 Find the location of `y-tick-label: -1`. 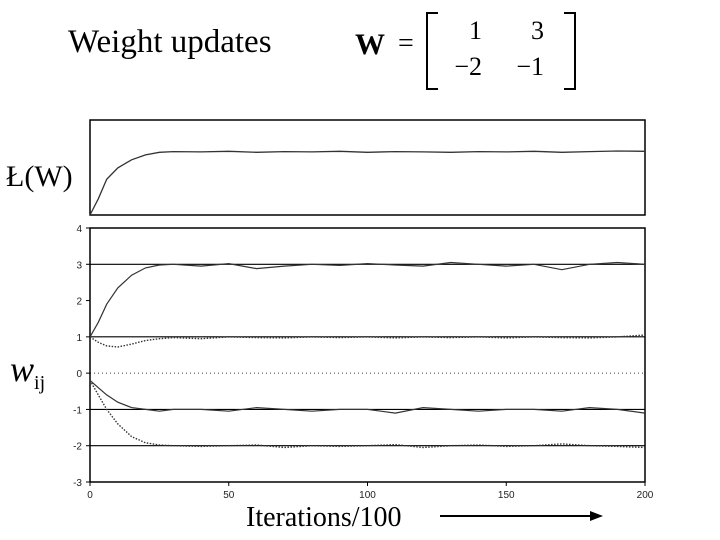

y-tick-label: -1 is located at coordinates (77, 410).